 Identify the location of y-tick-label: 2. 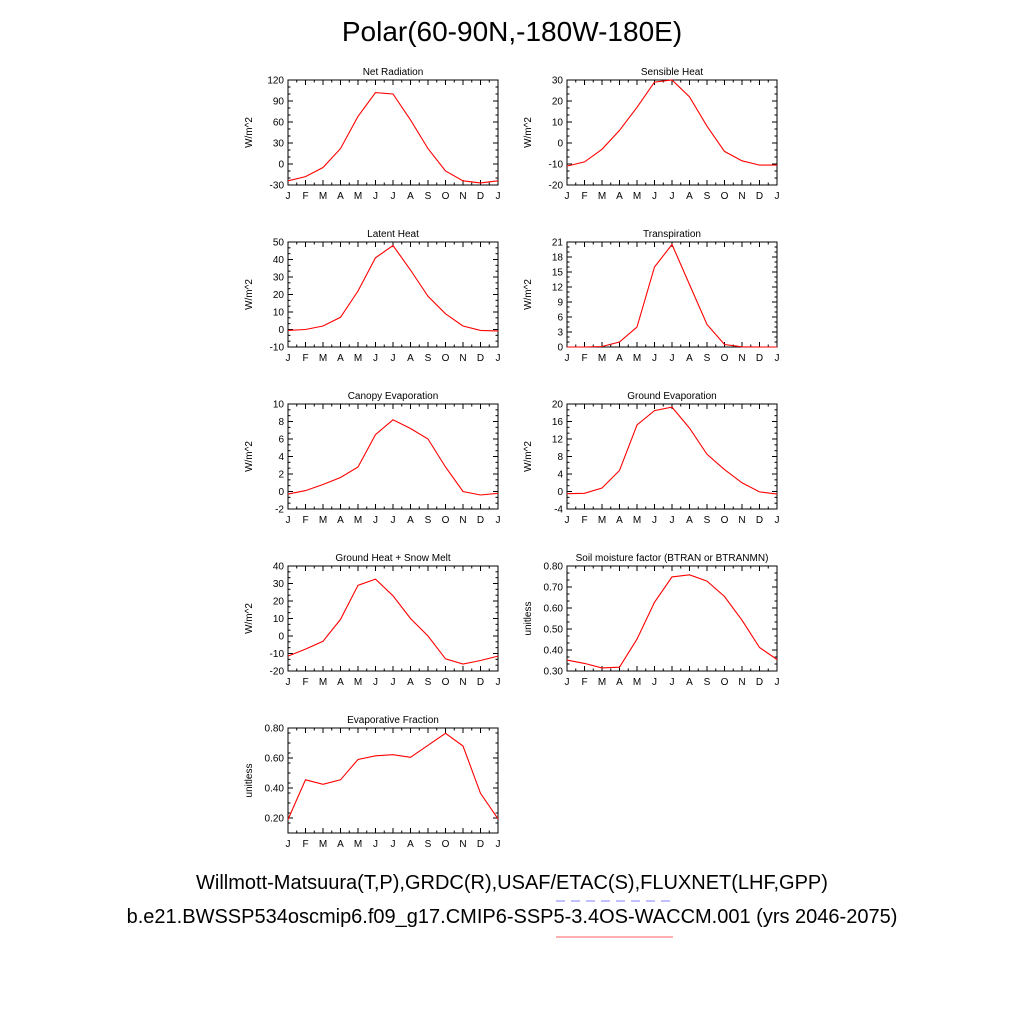
(281, 475).